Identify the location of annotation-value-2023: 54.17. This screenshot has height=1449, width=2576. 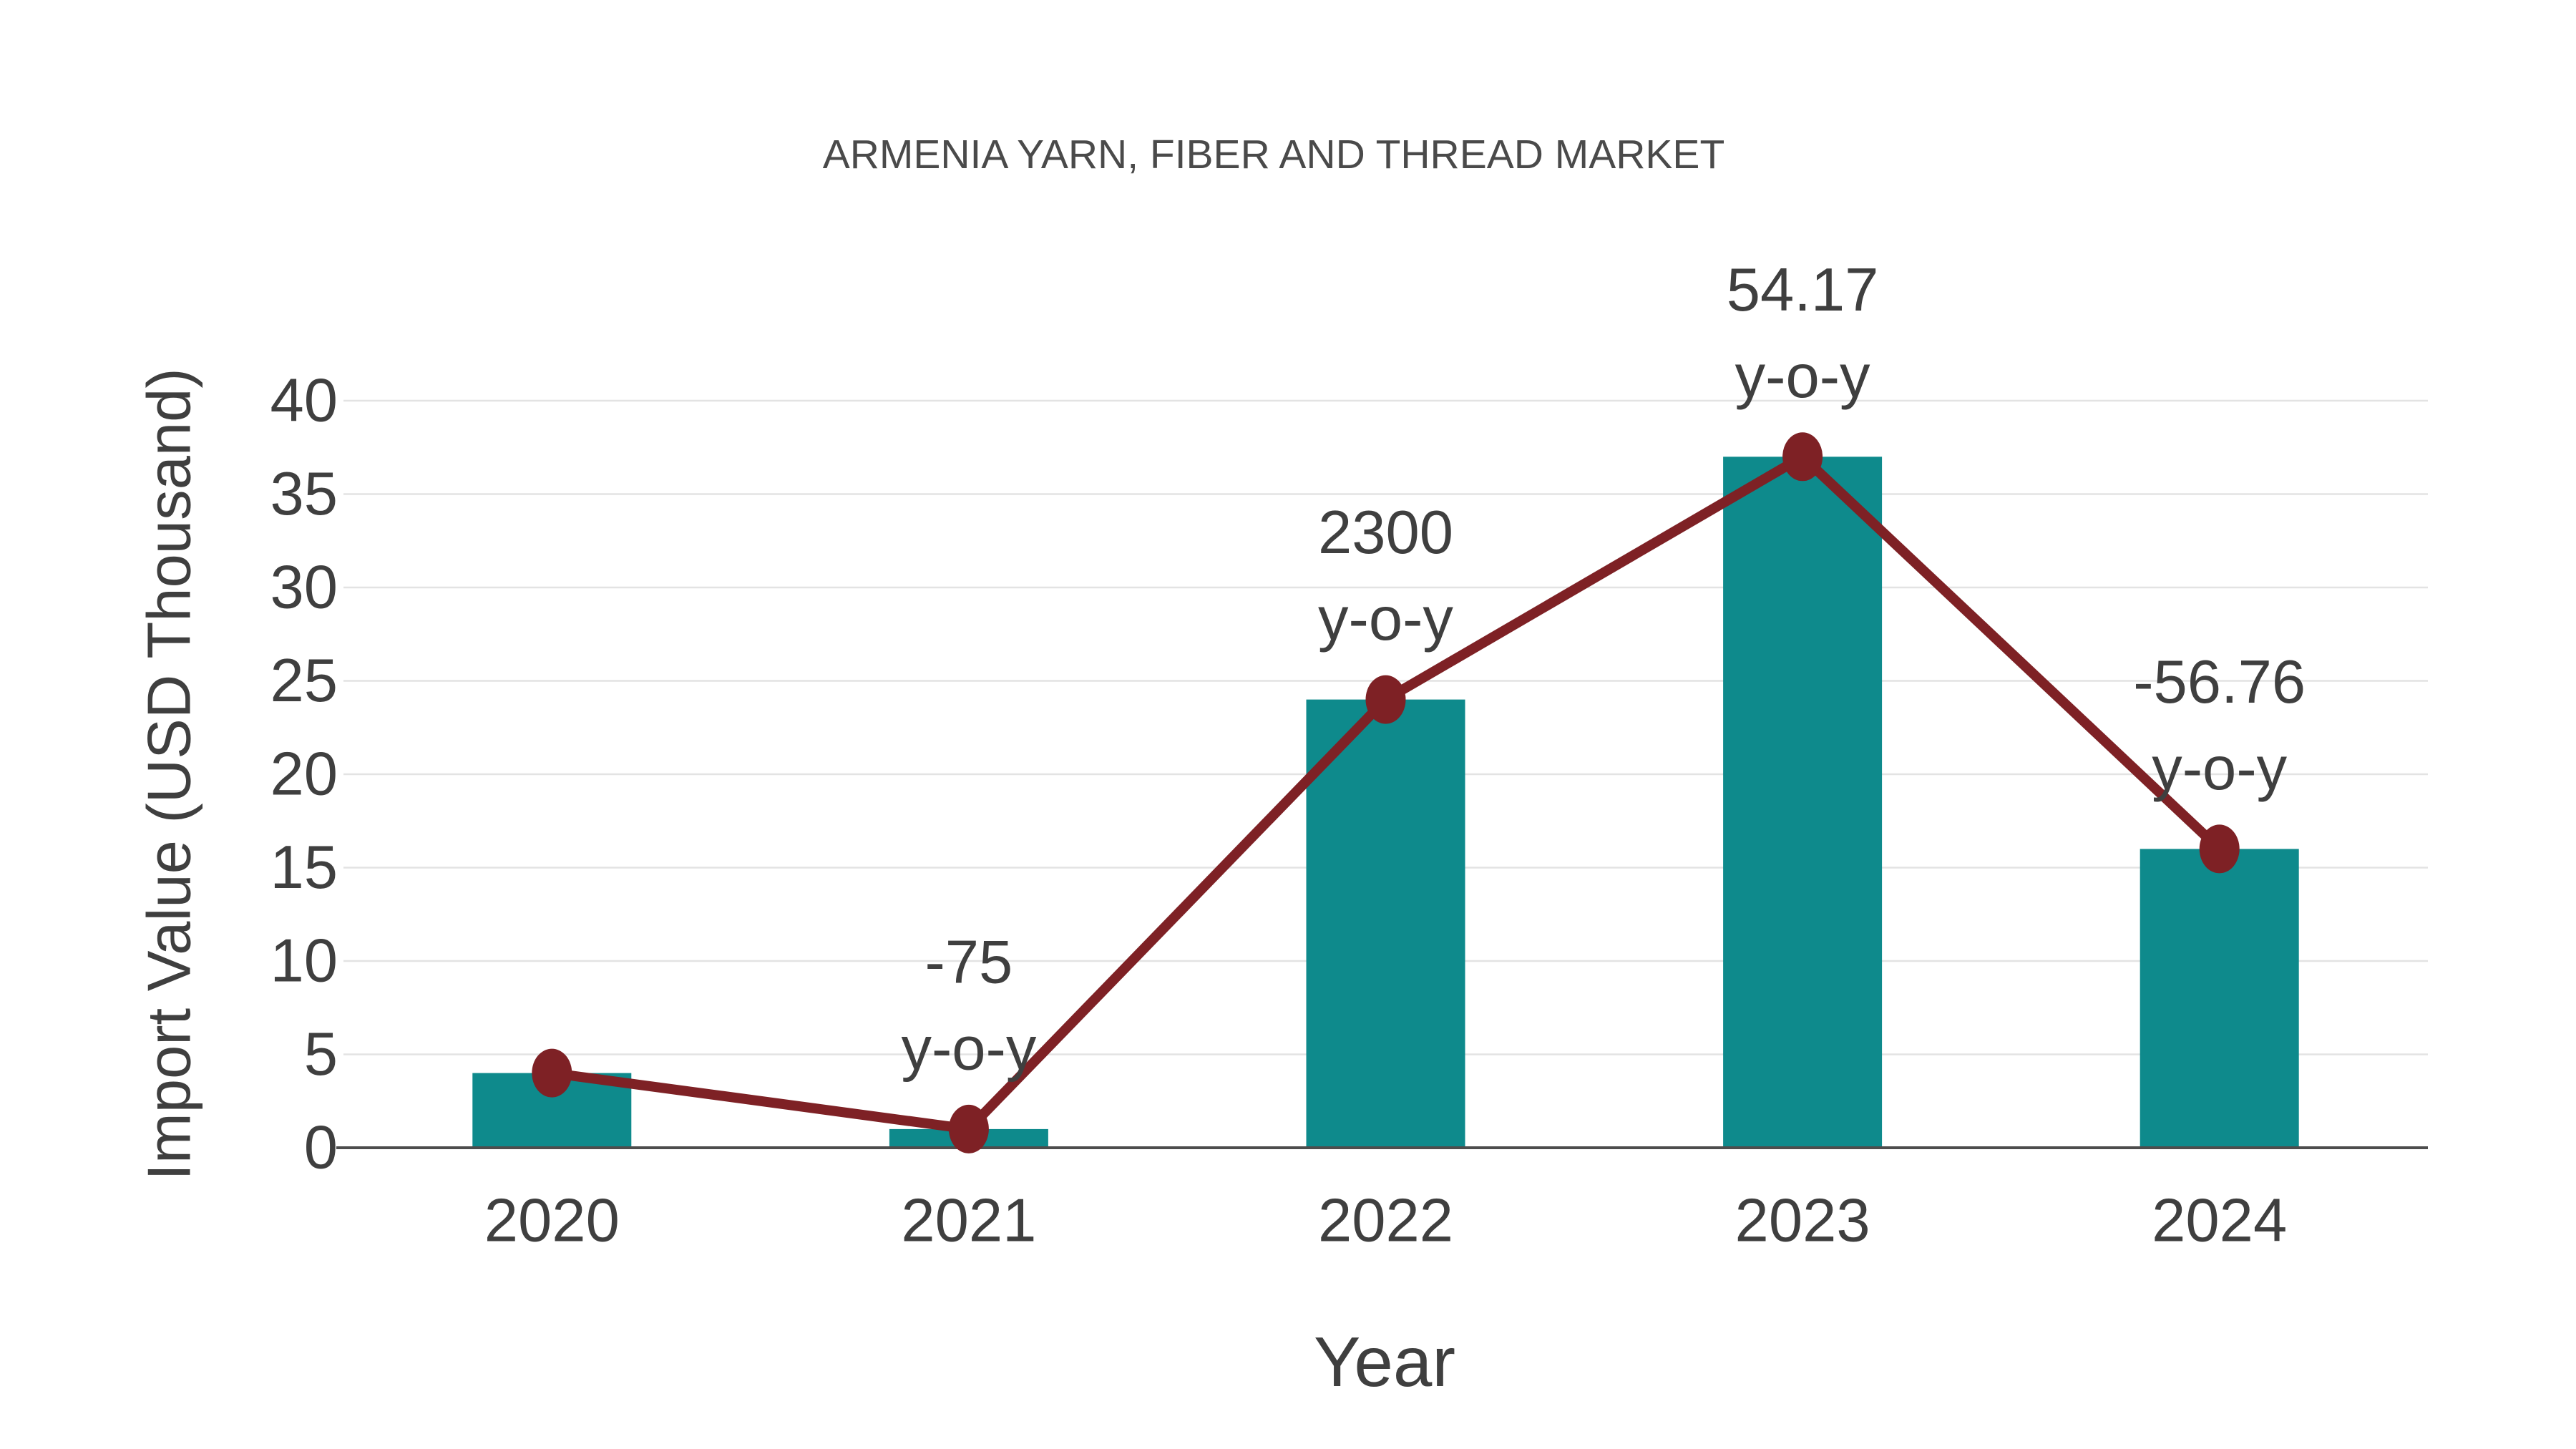
(1803, 290).